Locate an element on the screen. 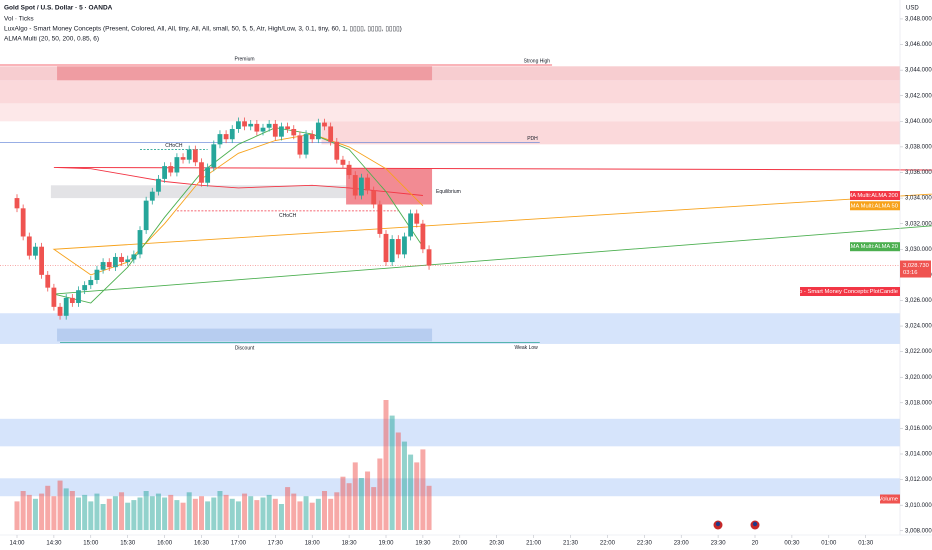  level-label: CHoCH is located at coordinates (174, 146).